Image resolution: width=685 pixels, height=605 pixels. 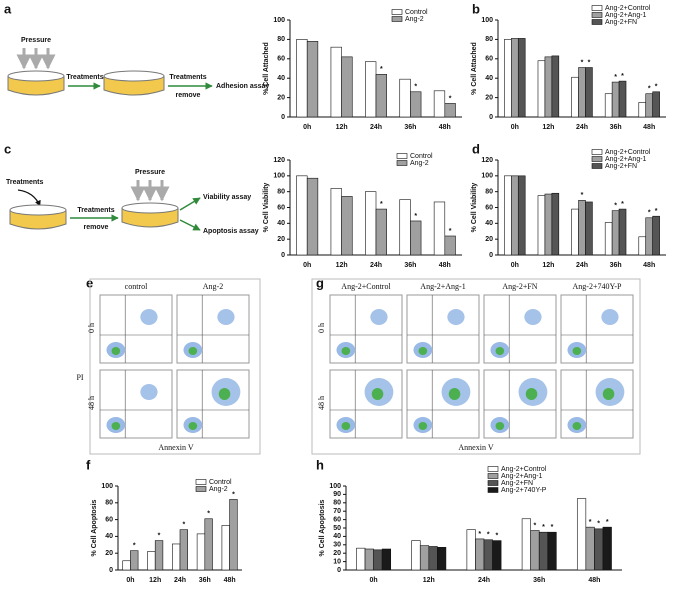 I want to click on y-axis-label: % Cell Attached, so click(x=266, y=68).